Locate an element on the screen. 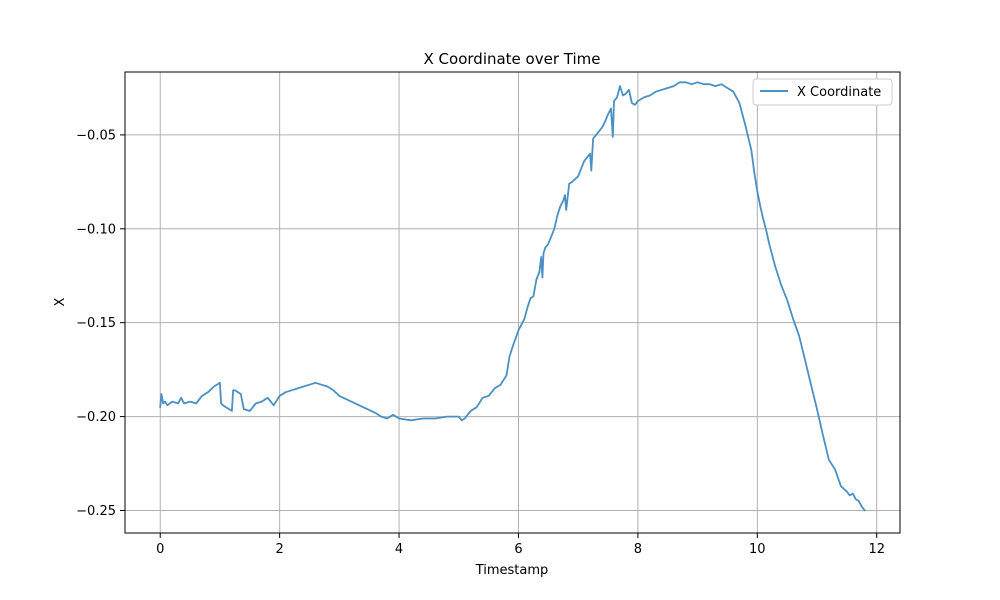  x-tick-label: 12 is located at coordinates (876, 549).